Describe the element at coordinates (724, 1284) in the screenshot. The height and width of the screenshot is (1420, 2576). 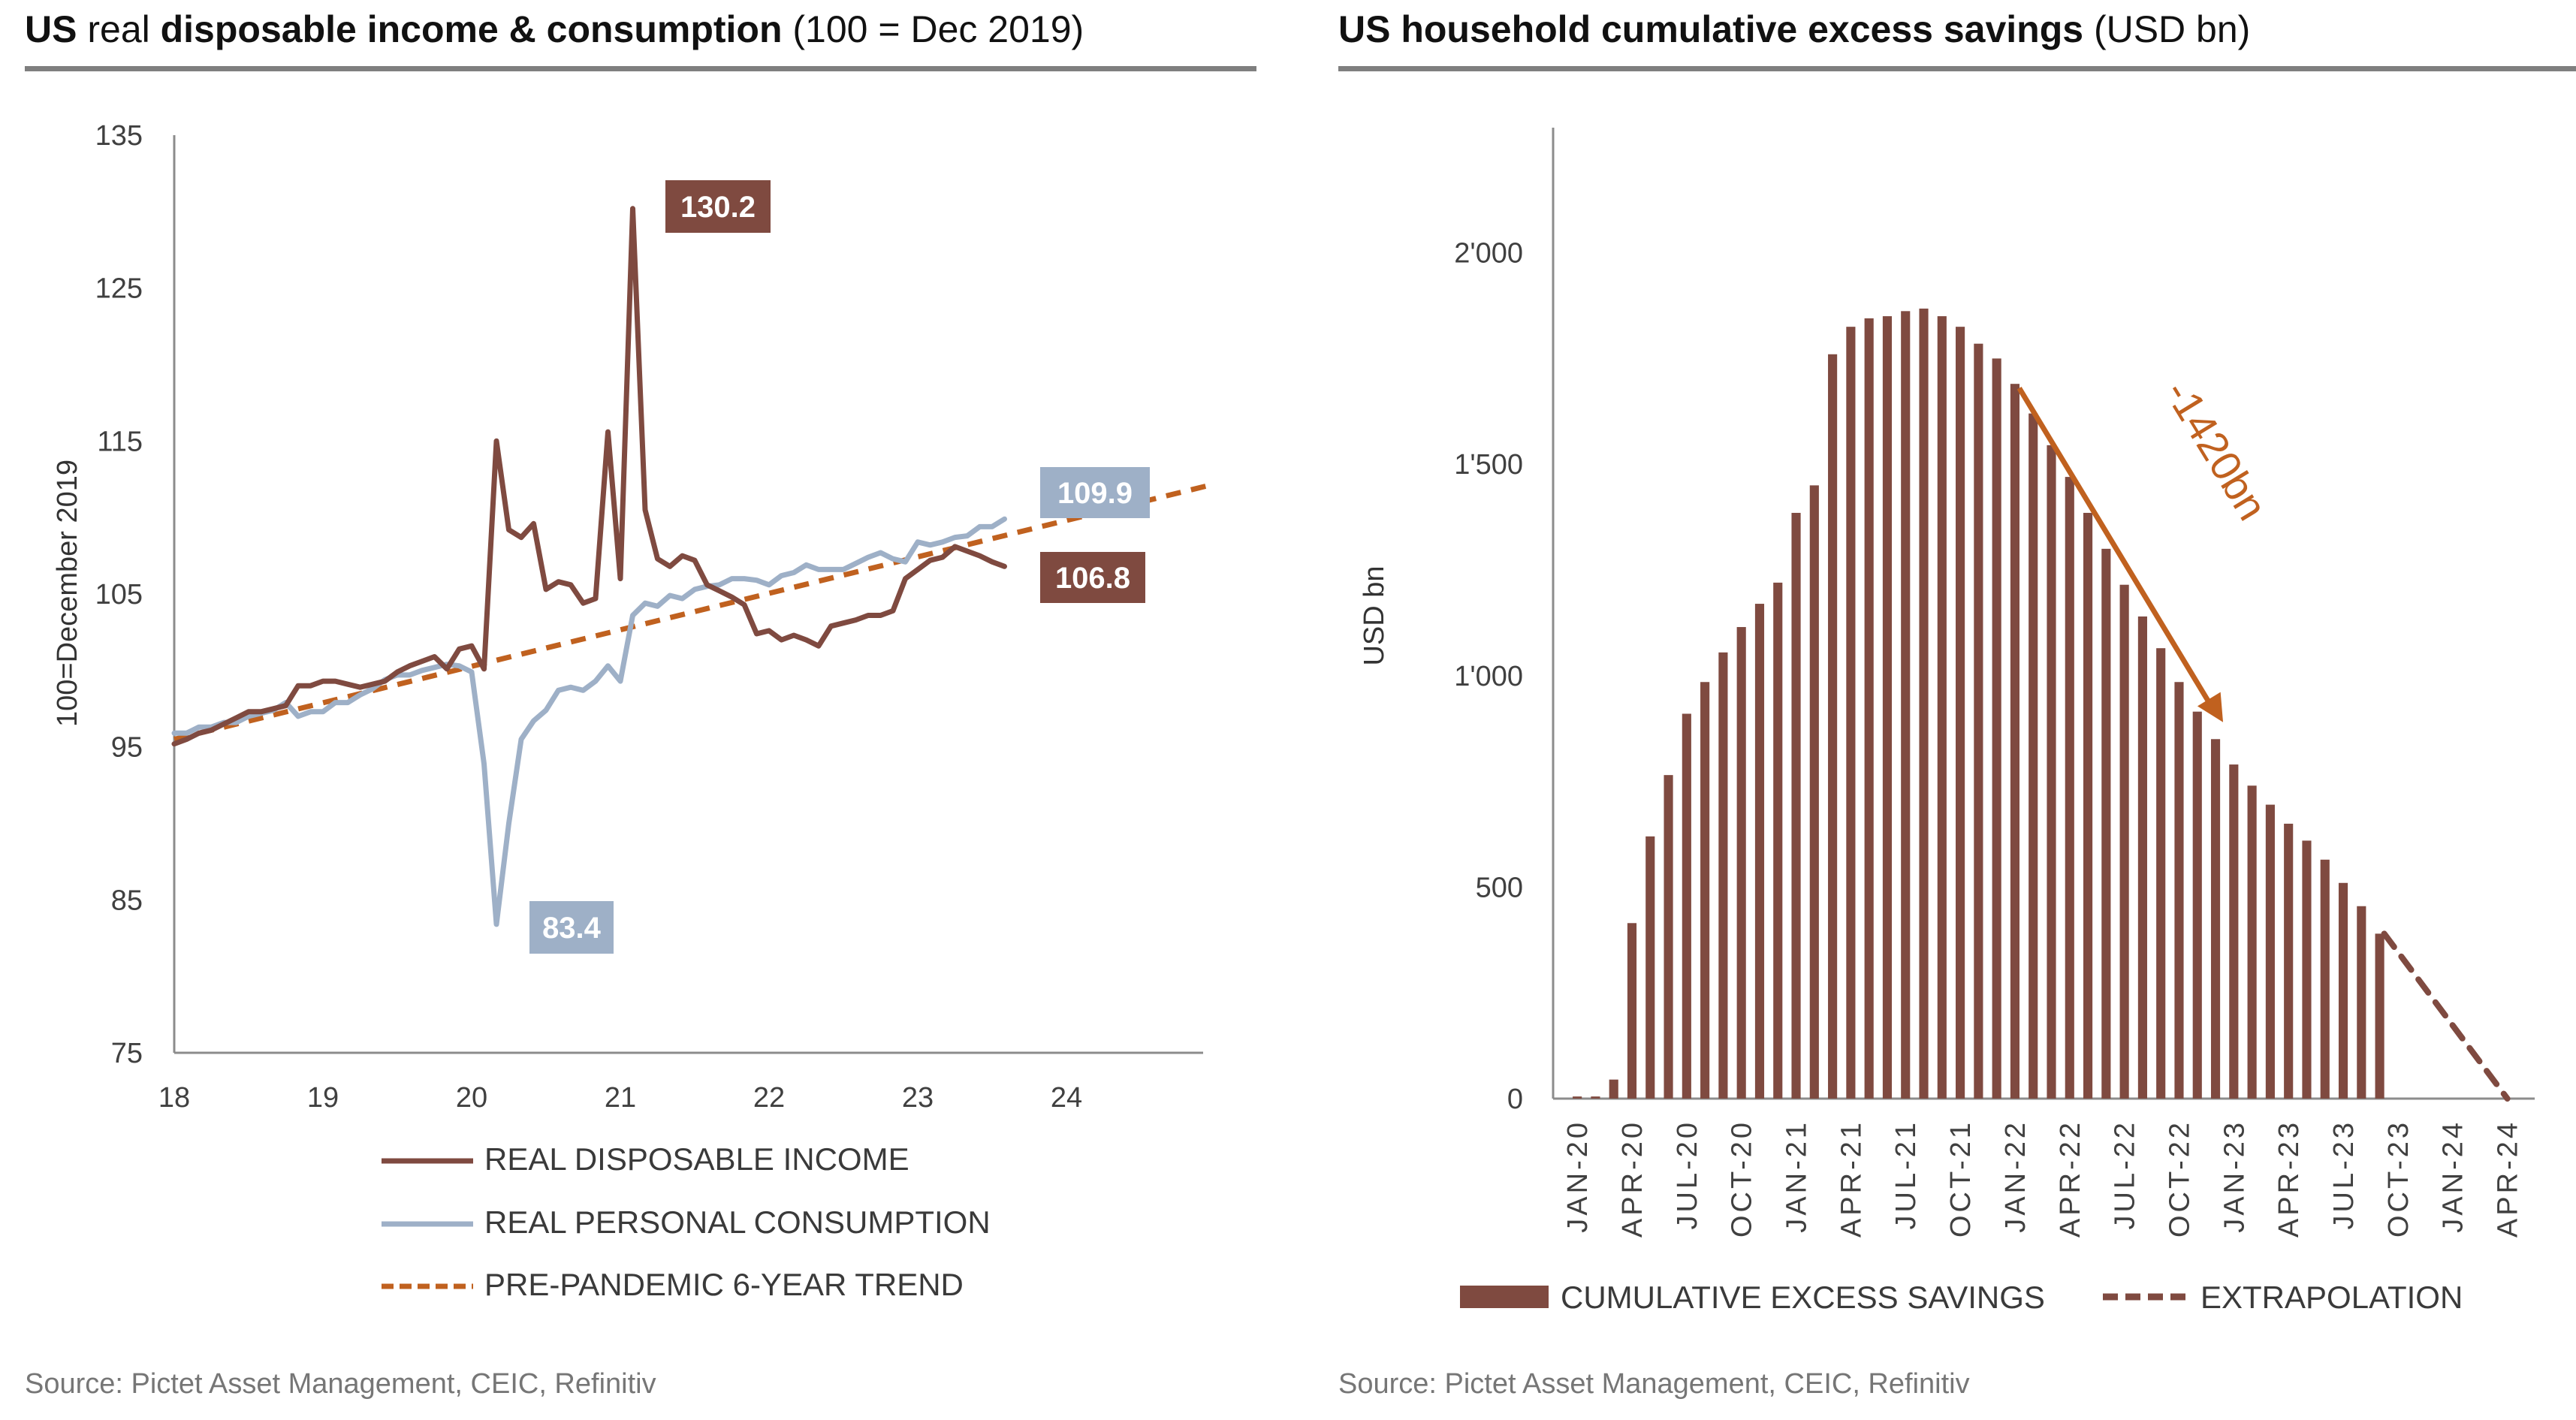
I see `legend-label: PRE-PANDEMIC 6-YEAR TREND` at that location.